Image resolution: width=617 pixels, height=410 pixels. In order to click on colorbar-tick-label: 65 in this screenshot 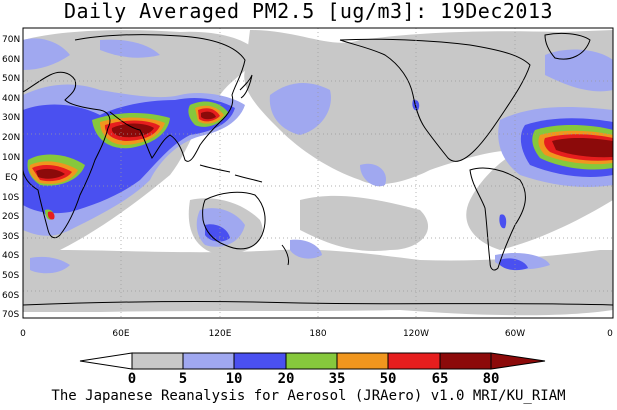, I will do `click(440, 379)`.